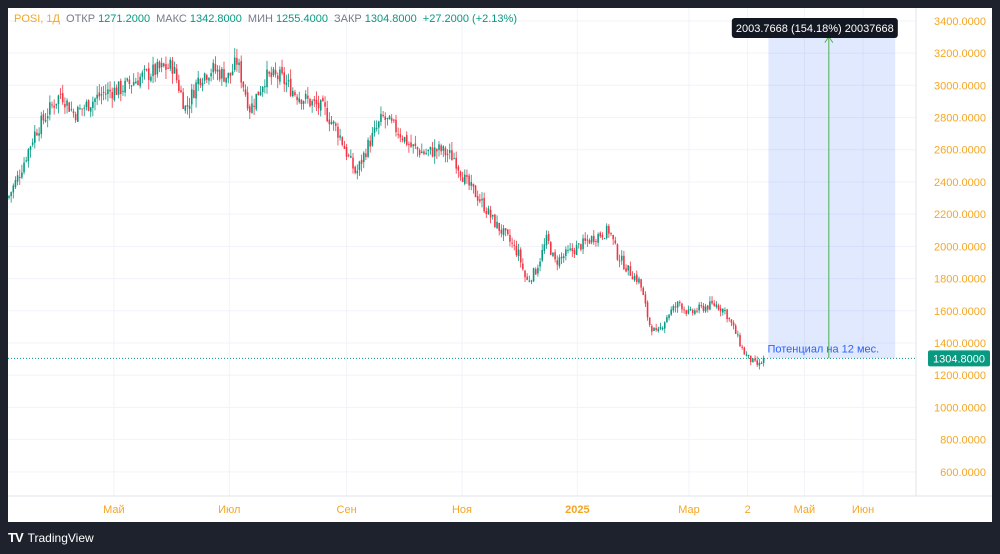 Image resolution: width=1000 pixels, height=554 pixels. Describe the element at coordinates (577, 510) in the screenshot. I see `time-tick-label: 2025` at that location.